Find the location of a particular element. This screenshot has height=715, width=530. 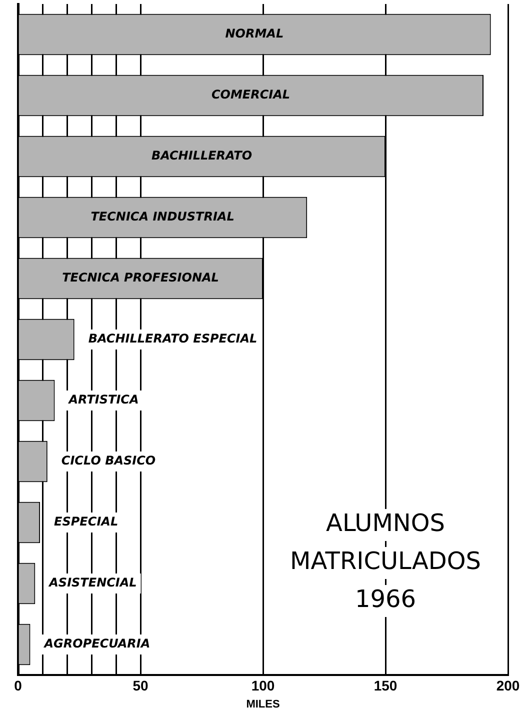

text: ALUMNOS MATRICULADOS 1966 is located at coordinates (385, 561).